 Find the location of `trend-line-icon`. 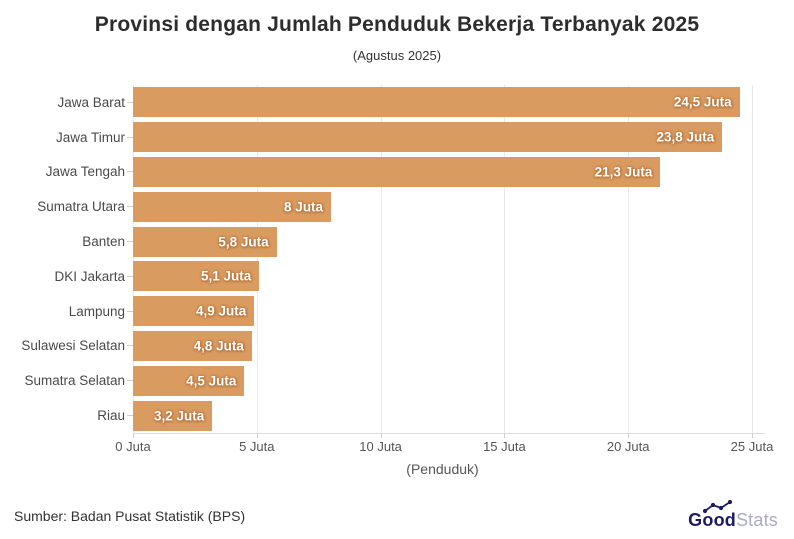

trend-line-icon is located at coordinates (718, 506).